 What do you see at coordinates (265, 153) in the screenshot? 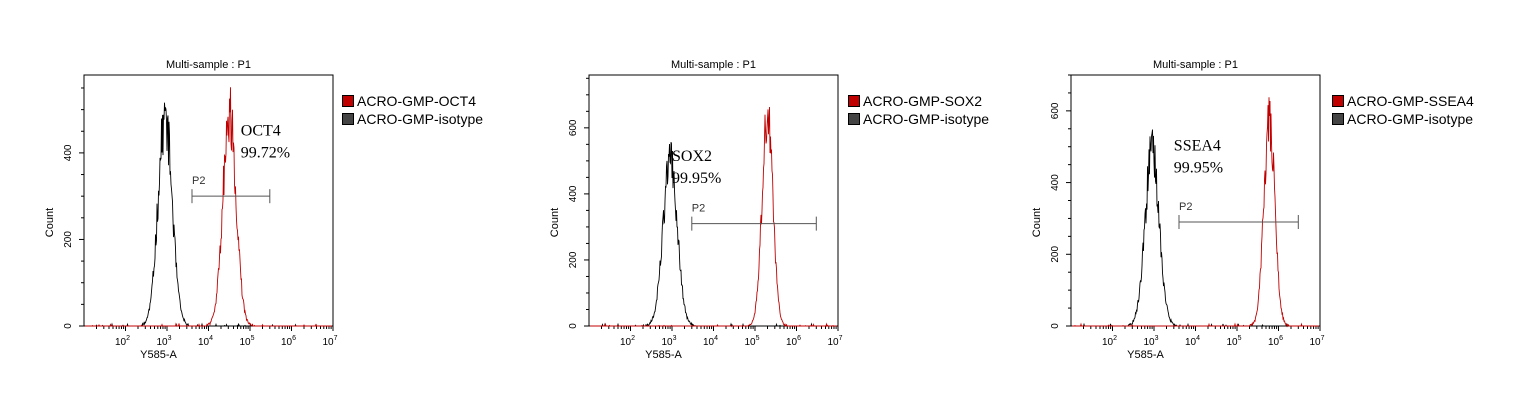
I see `annotation-percent: 99.72%` at bounding box center [265, 153].